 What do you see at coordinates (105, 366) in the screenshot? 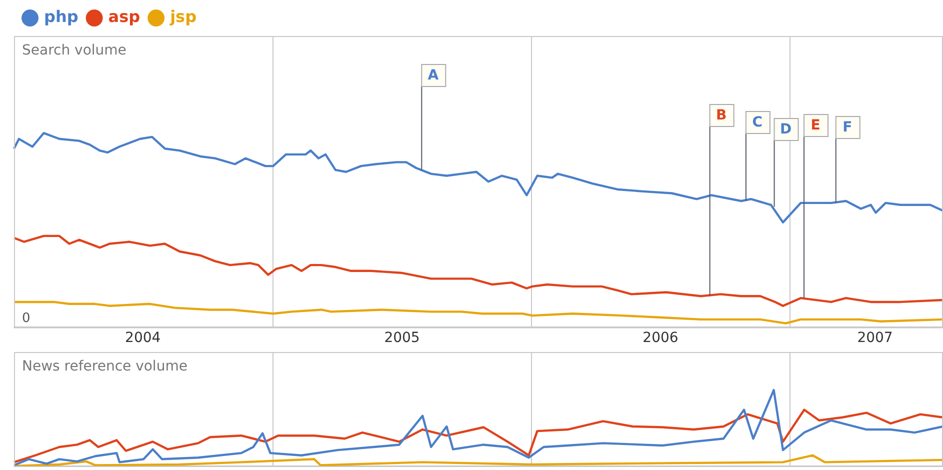
I see `chart-title: News reference volume` at bounding box center [105, 366].